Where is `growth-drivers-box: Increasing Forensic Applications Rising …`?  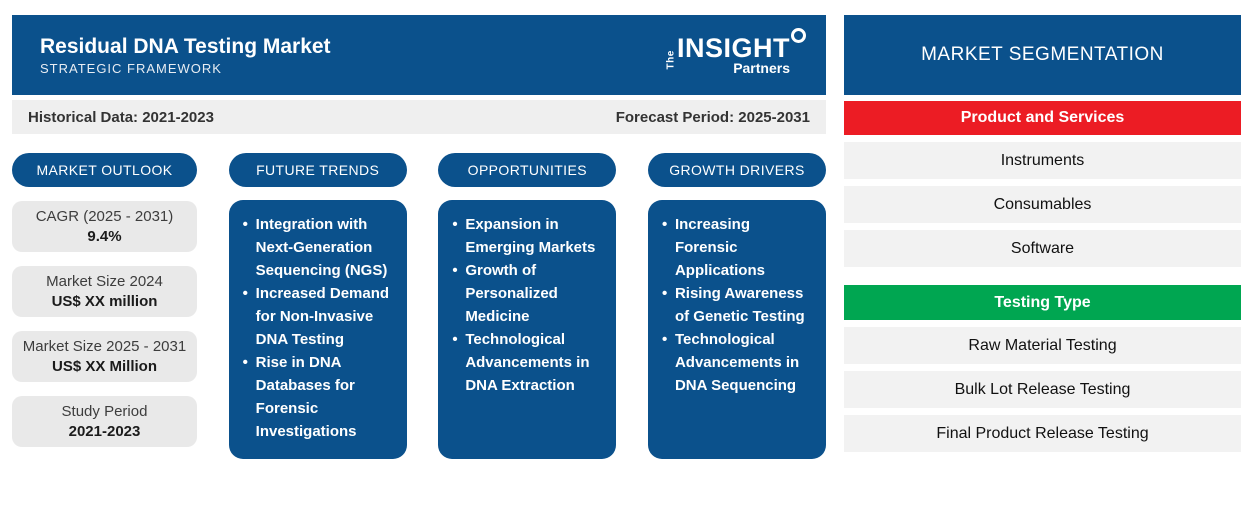
growth-drivers-box: Increasing Forensic Applications Rising … is located at coordinates (736, 329).